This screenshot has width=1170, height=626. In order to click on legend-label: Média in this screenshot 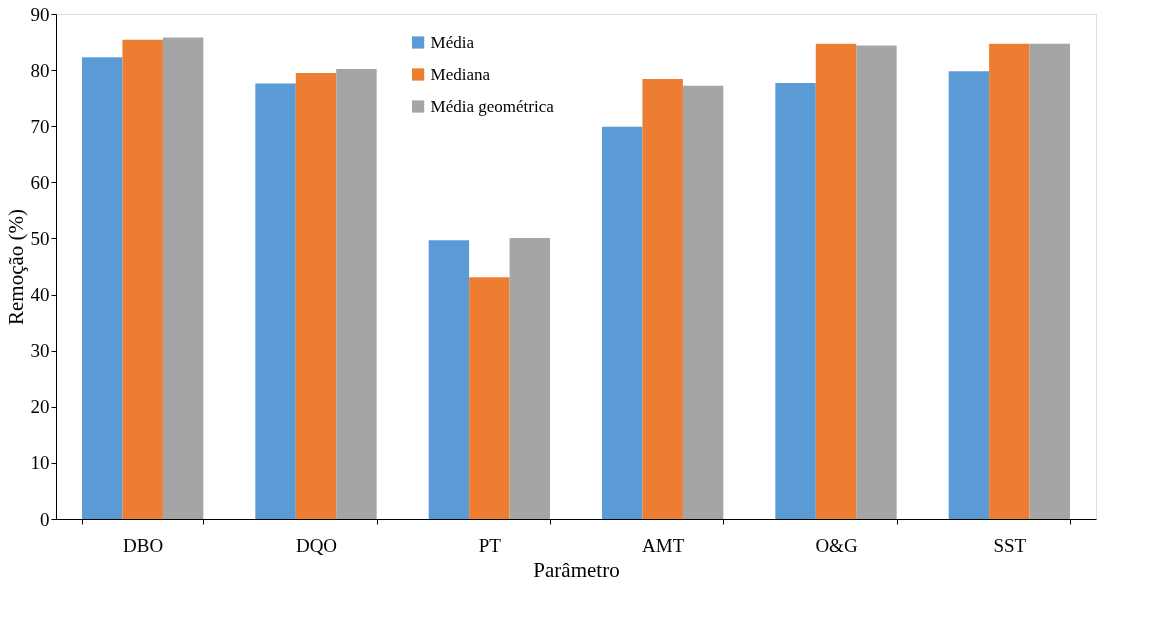, I will do `click(452, 42)`.